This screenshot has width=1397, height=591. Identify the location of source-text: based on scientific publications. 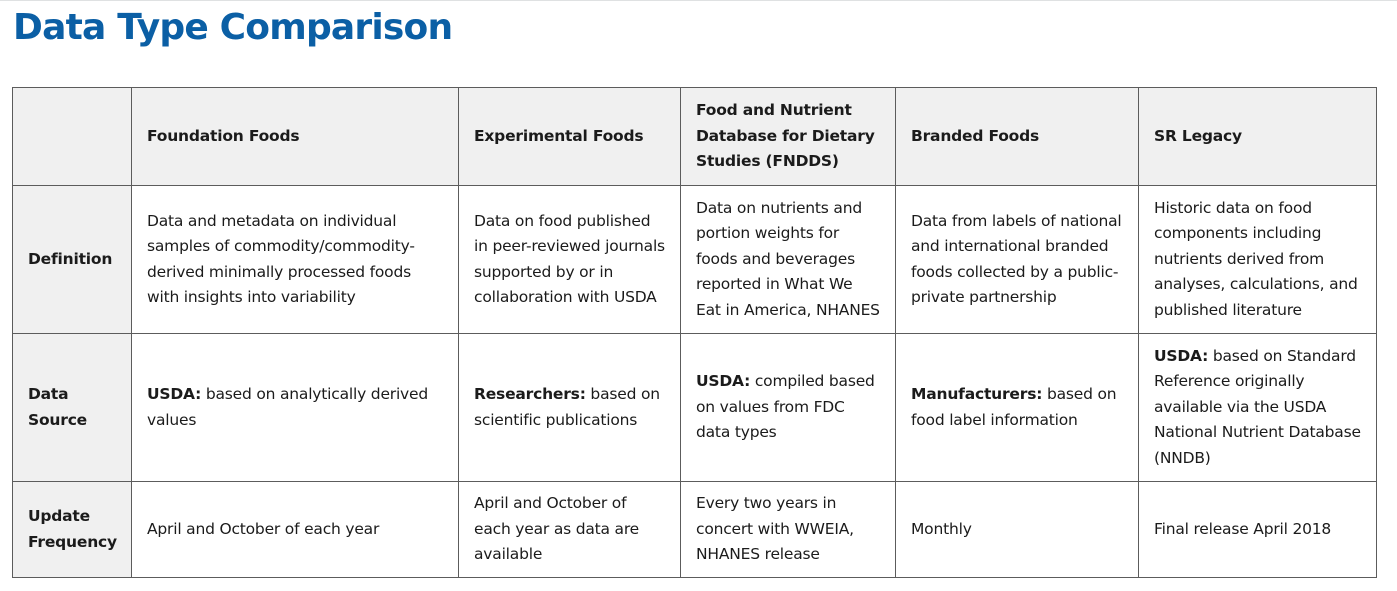
(567, 407).